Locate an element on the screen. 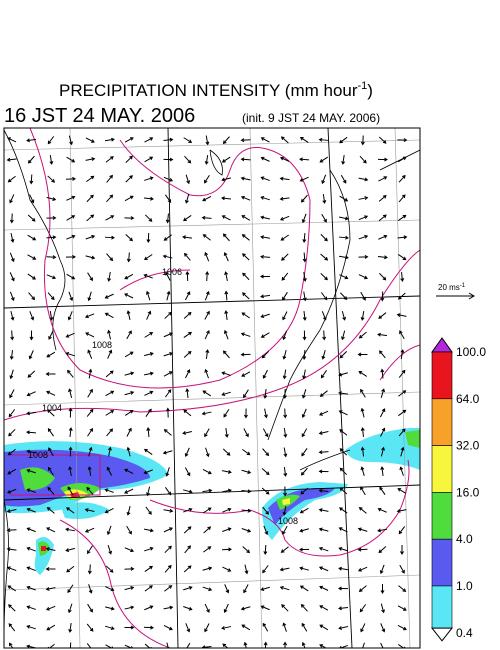 The image size is (500, 650). contour-label: 1008 is located at coordinates (102, 345).